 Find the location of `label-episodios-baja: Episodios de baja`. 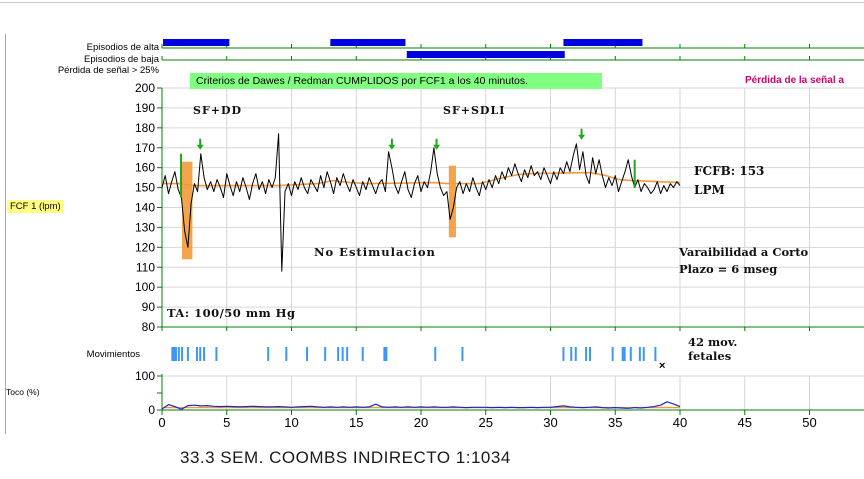

label-episodios-baja: Episodios de baja is located at coordinates (121, 59).